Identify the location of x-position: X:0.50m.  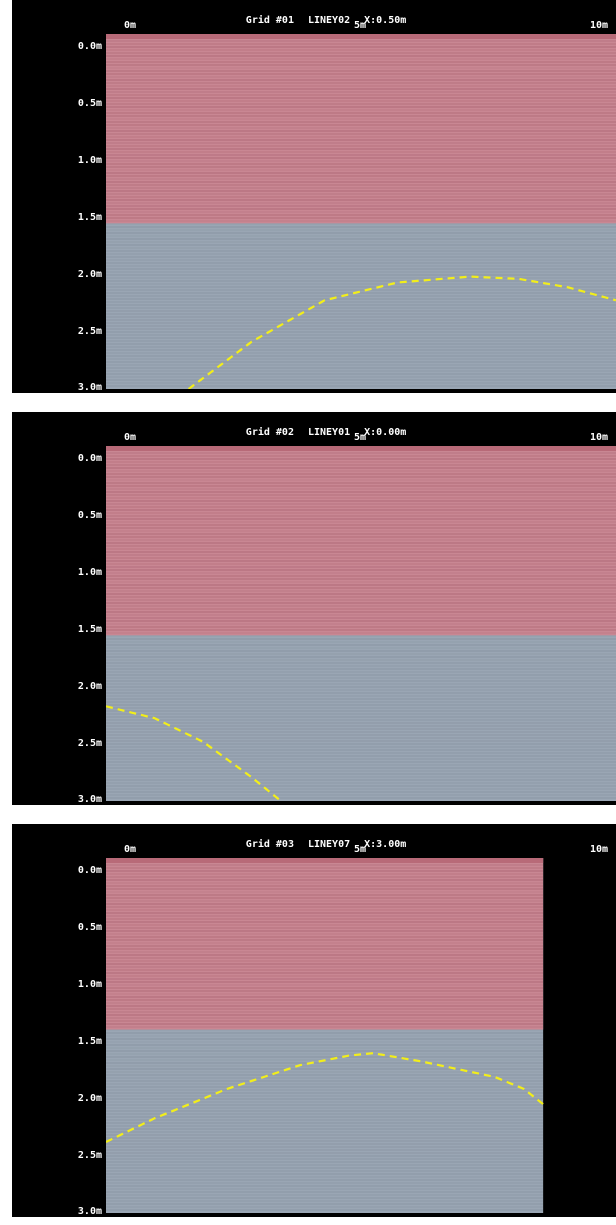
(385, 20).